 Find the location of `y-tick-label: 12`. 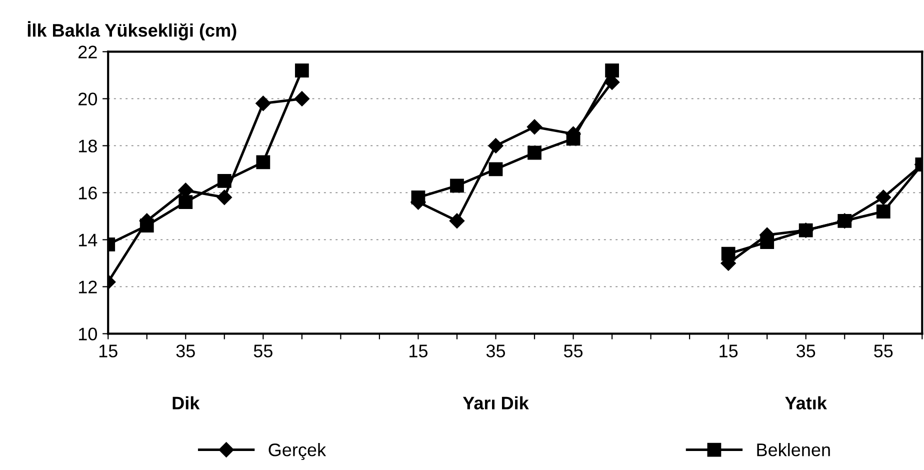

y-tick-label: 12 is located at coordinates (87, 287).